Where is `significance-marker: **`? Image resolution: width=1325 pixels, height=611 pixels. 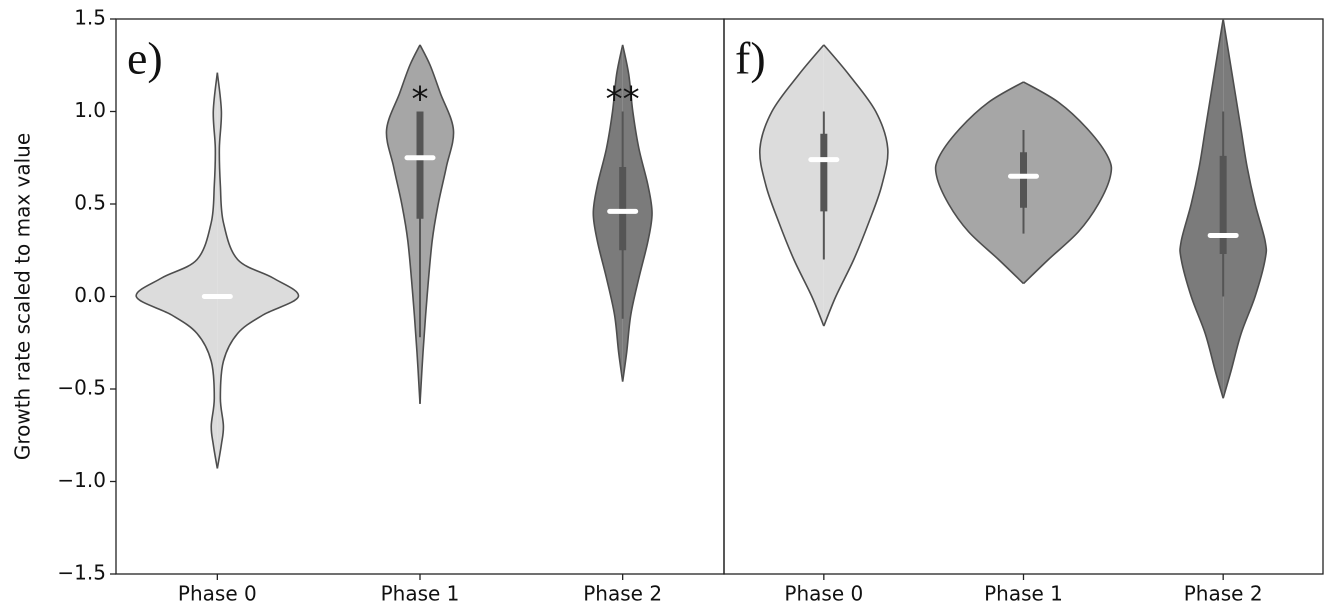 significance-marker: ** is located at coordinates (623, 99).